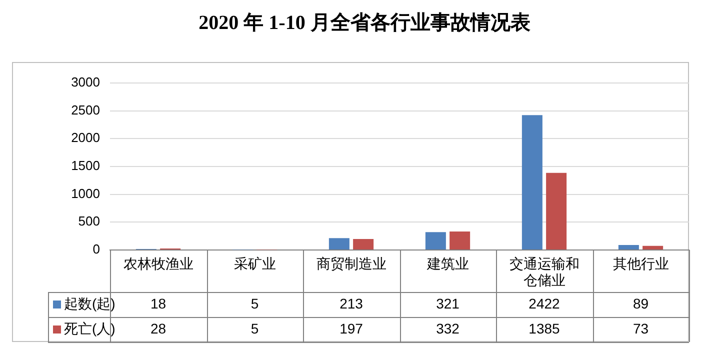 The image size is (701, 355). What do you see at coordinates (158, 303) in the screenshot?
I see `data-label: 18` at bounding box center [158, 303].